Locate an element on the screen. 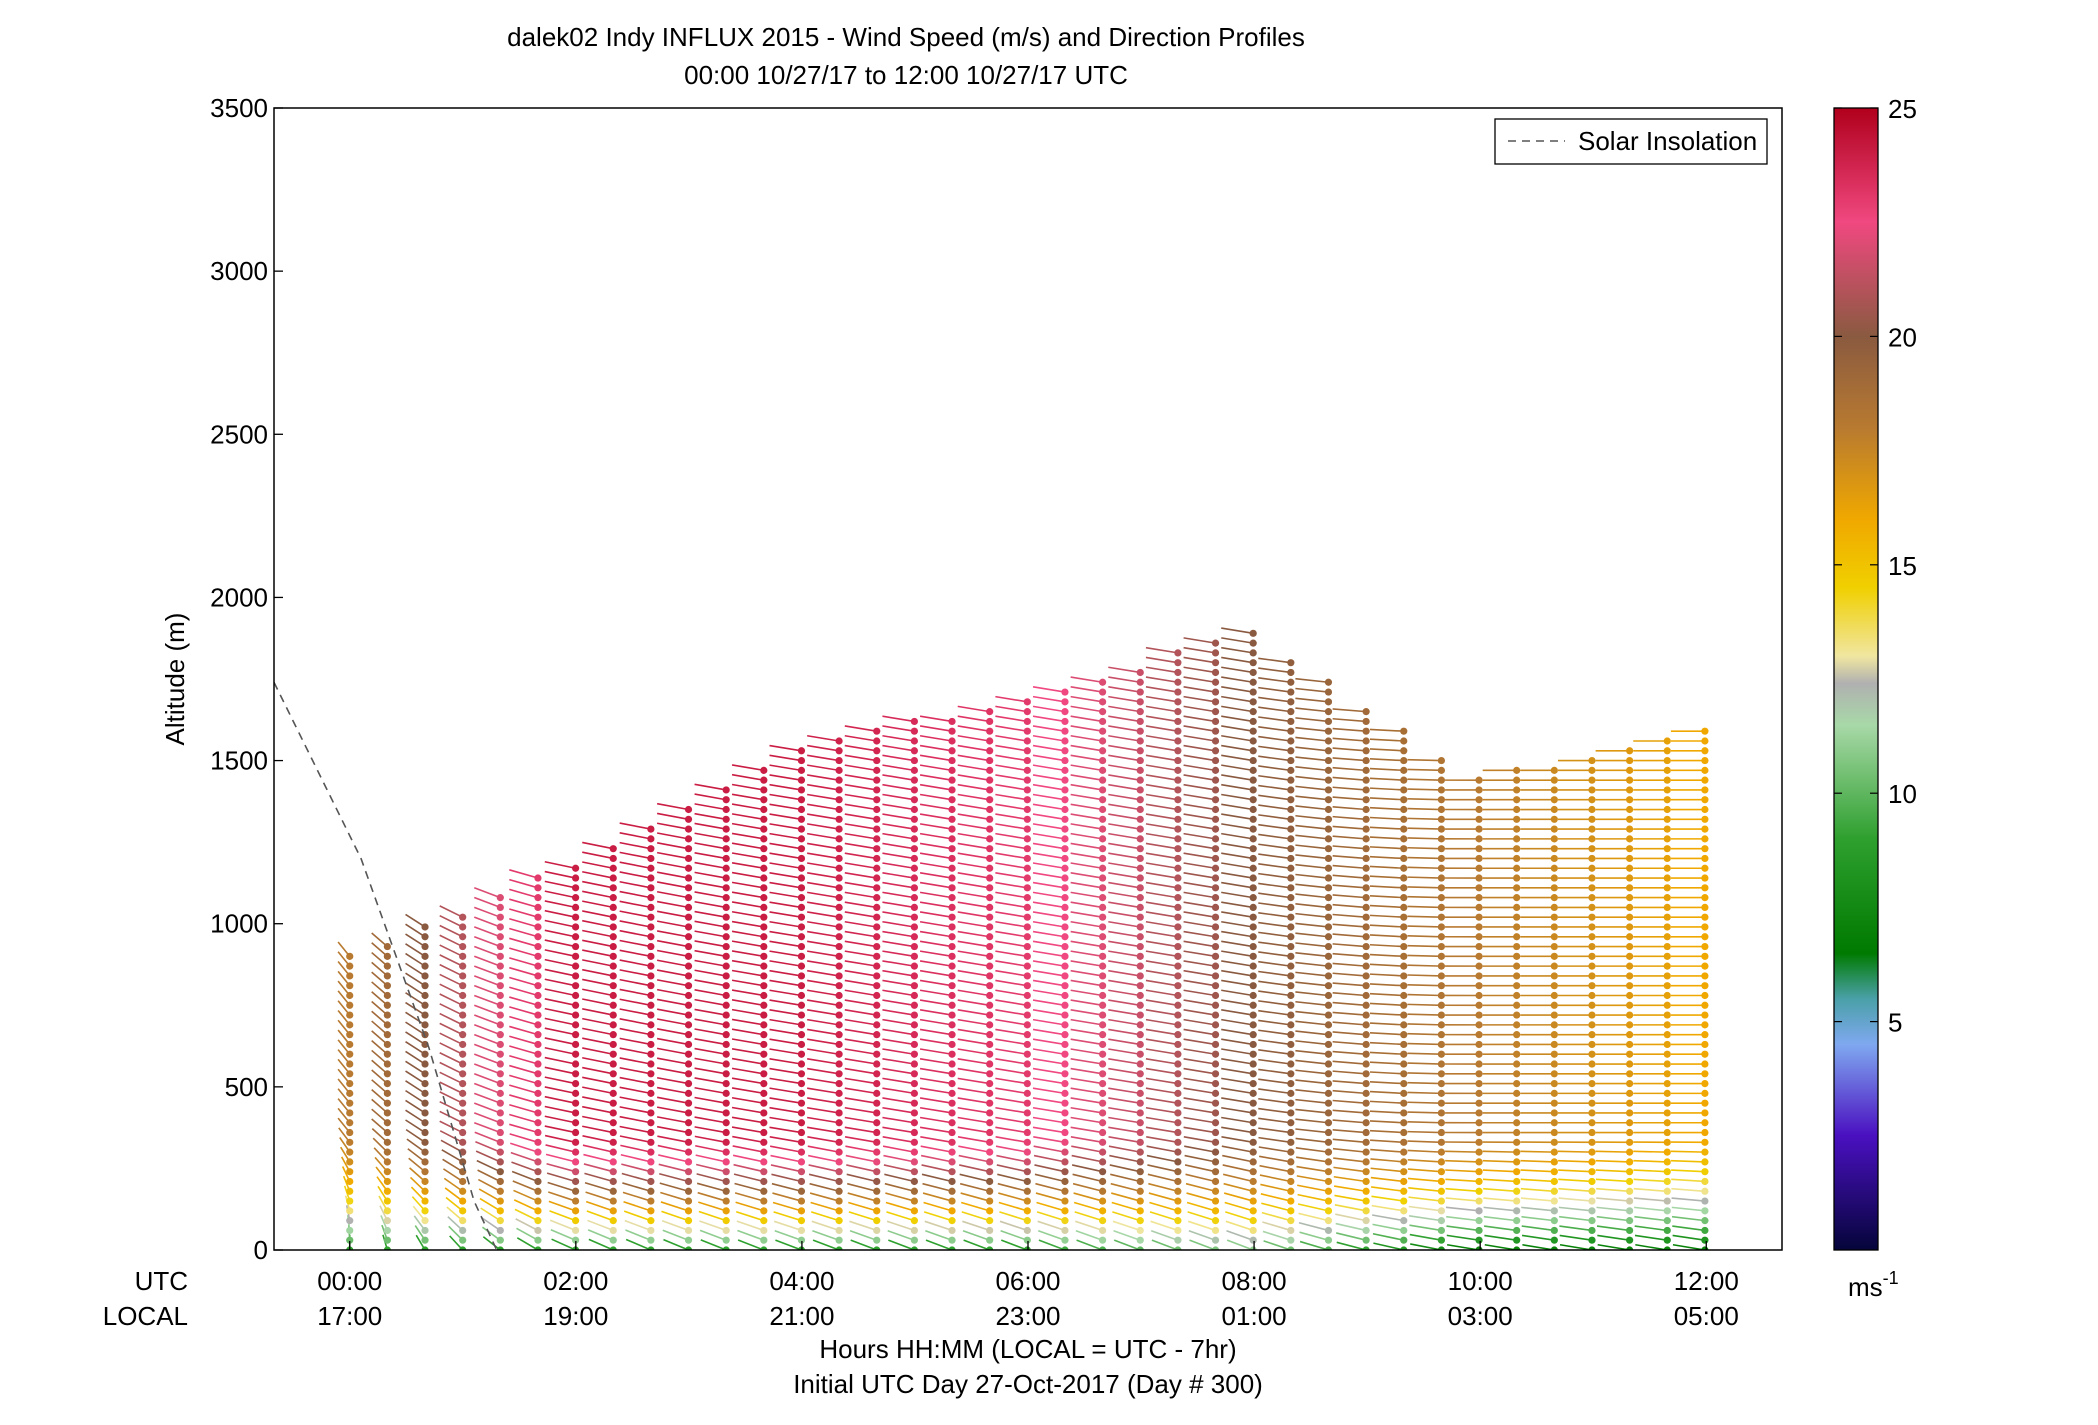 Image resolution: width=2098 pixels, height=1425 pixels. colorbar-tick-label: 5 is located at coordinates (1895, 1023).